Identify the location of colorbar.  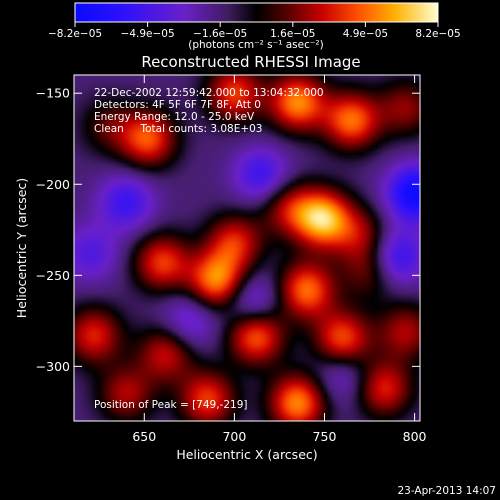
(256, 12).